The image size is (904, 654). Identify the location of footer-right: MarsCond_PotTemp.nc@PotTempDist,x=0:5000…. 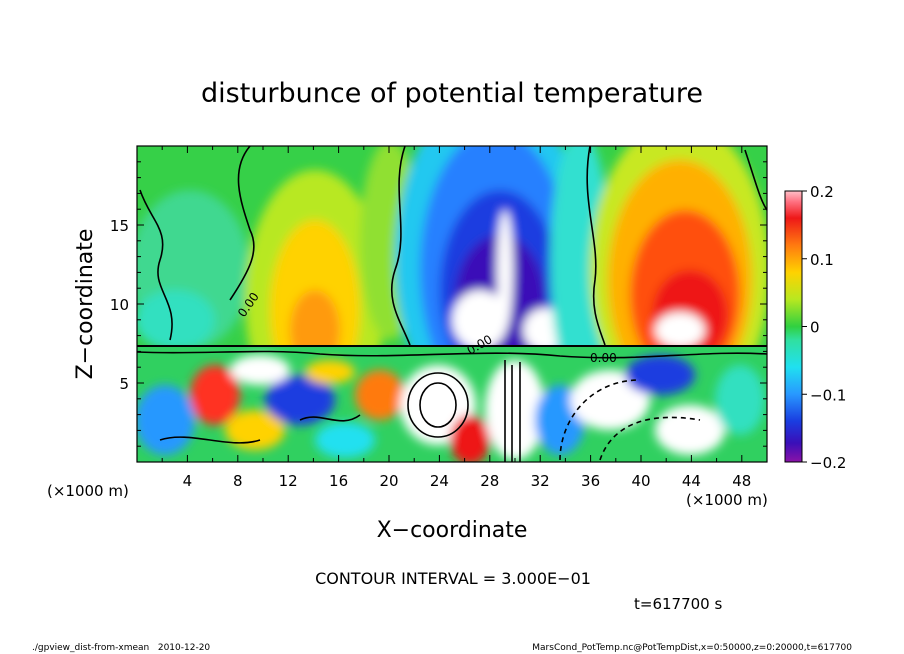
(692, 648).